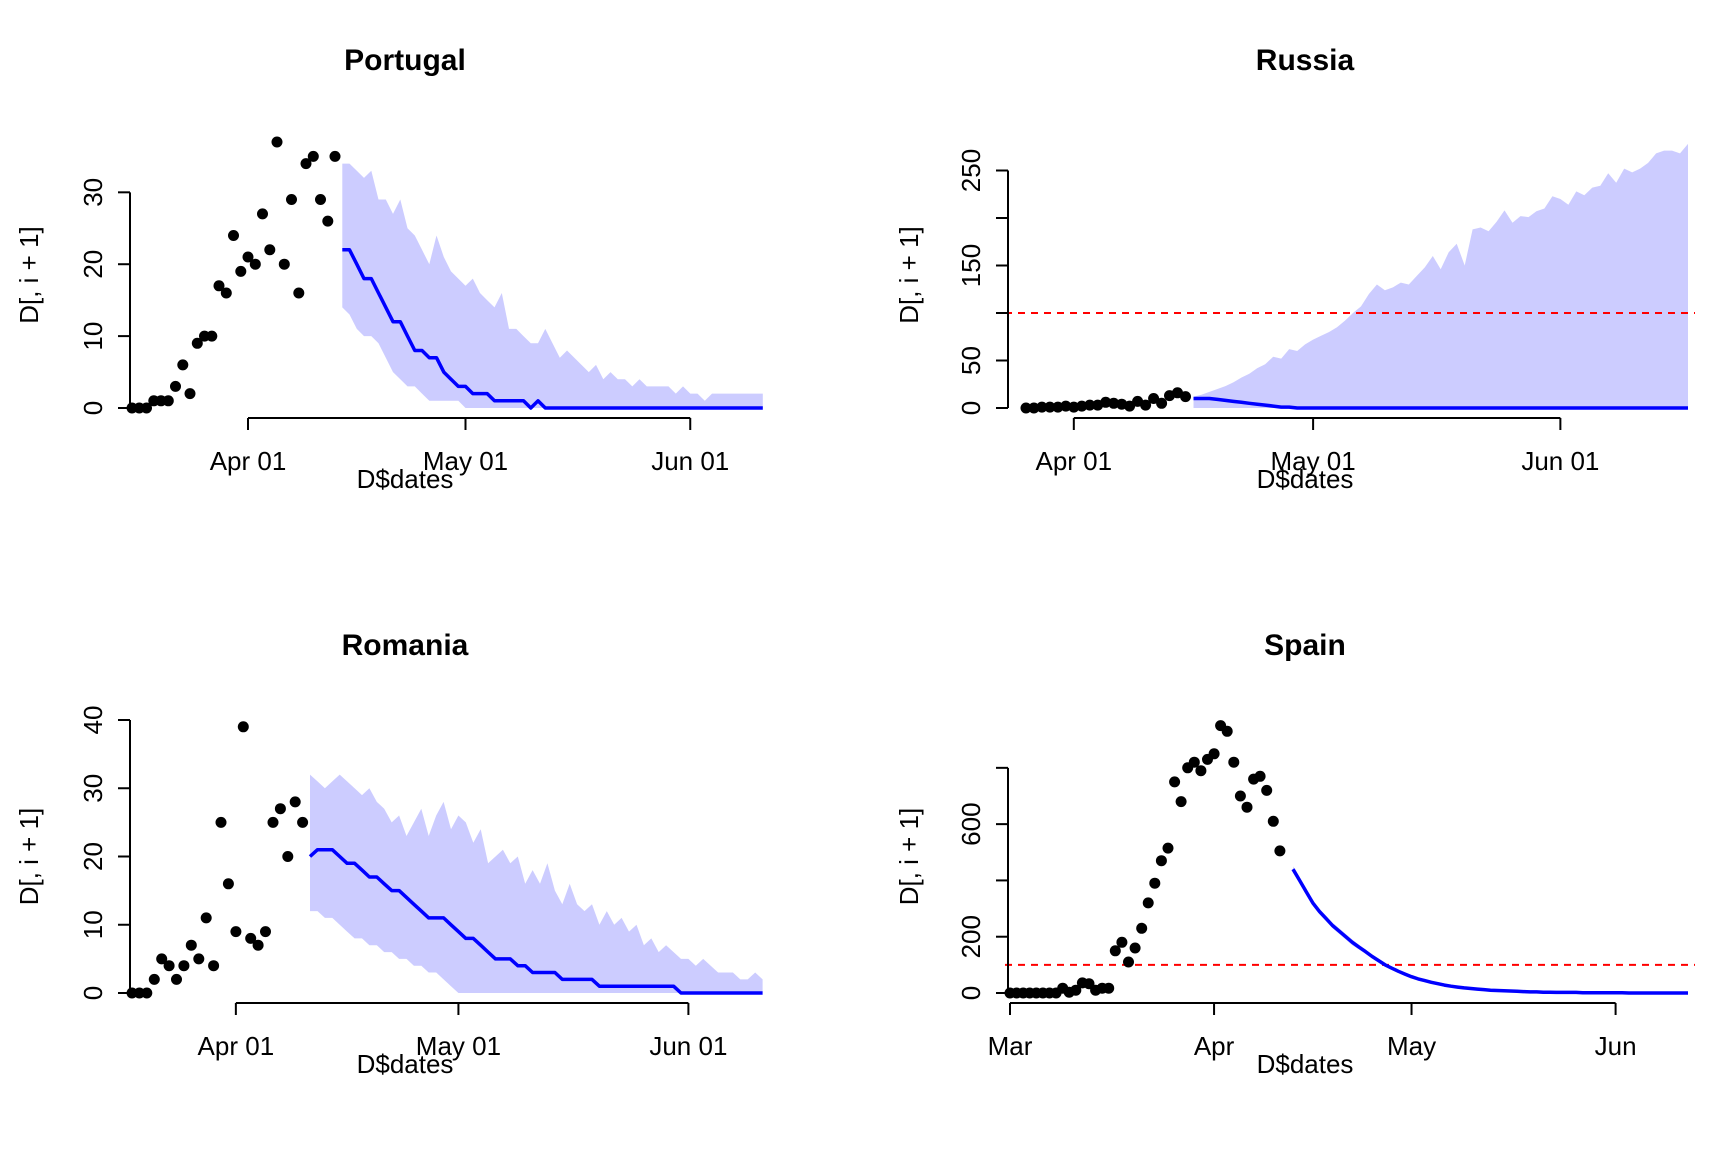 The width and height of the screenshot is (1728, 1152). What do you see at coordinates (1214, 1046) in the screenshot?
I see `x-tick-label: Apr` at bounding box center [1214, 1046].